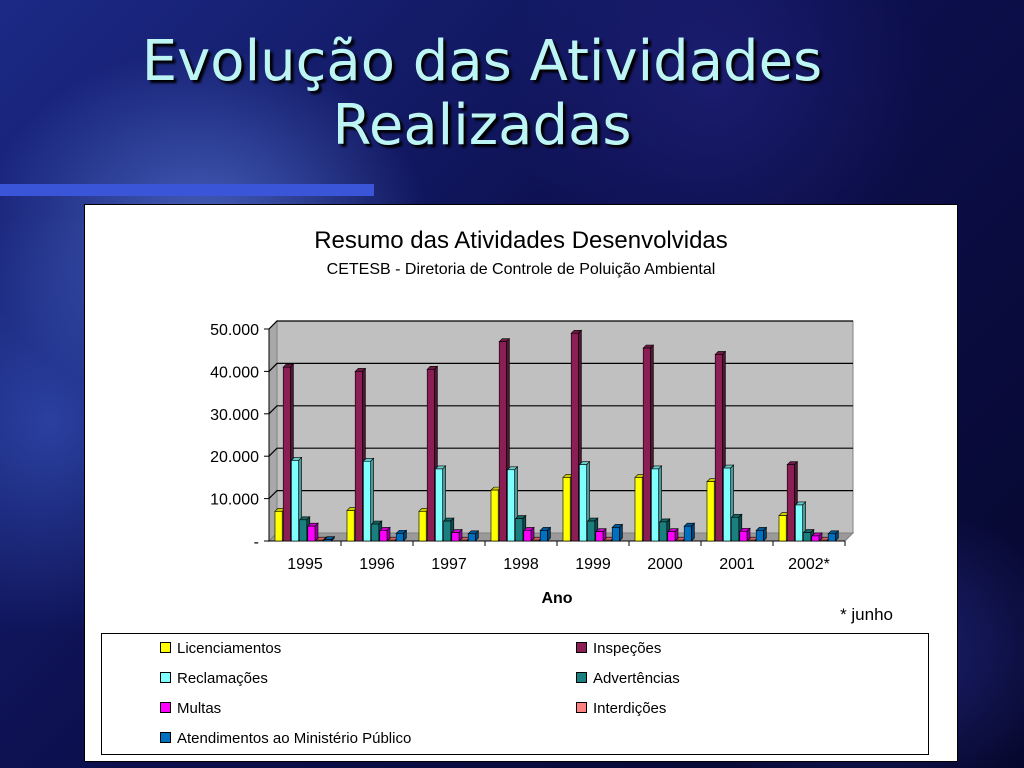 Image resolution: width=1024 pixels, height=768 pixels. Describe the element at coordinates (377, 564) in the screenshot. I see `x-tick-label: 1996` at that location.